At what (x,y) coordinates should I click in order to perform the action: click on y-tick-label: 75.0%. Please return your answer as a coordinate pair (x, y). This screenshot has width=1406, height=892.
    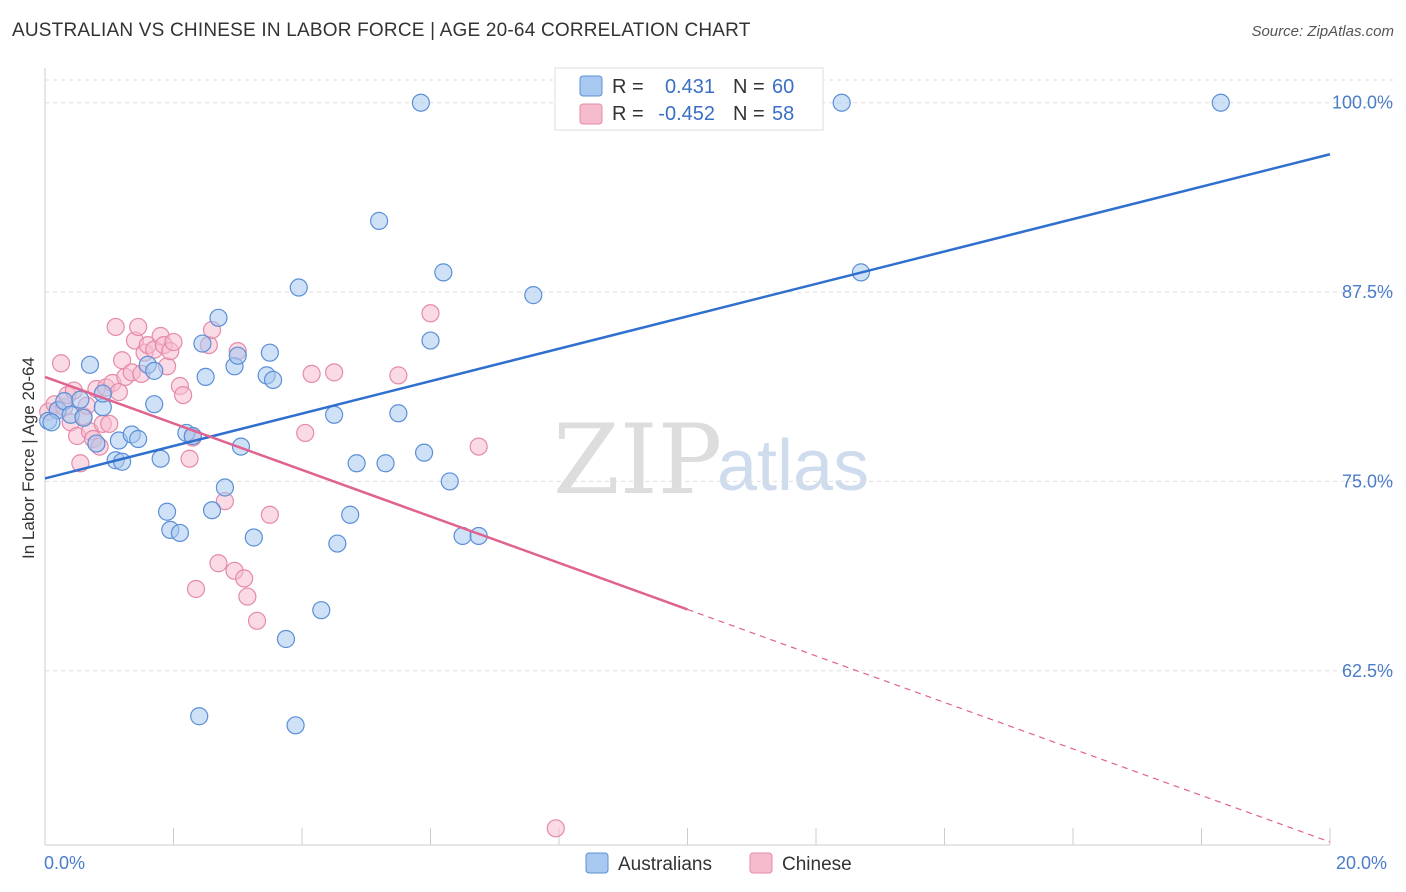
    Looking at the image, I should click on (1367, 481).